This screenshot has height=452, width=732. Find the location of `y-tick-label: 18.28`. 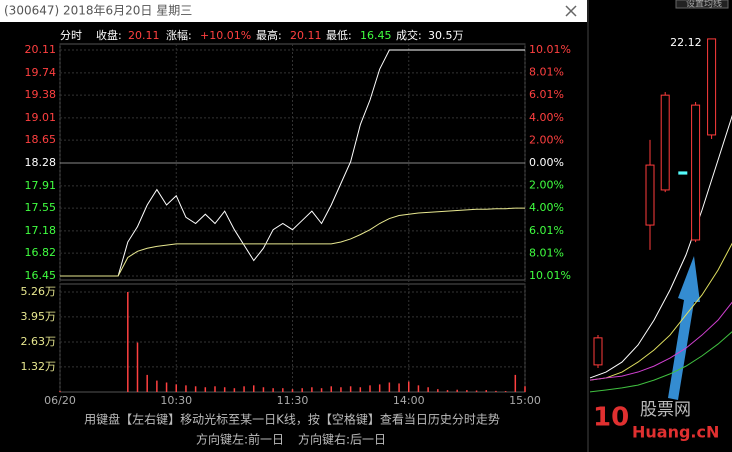

y-tick-label: 18.28 is located at coordinates (41, 162).